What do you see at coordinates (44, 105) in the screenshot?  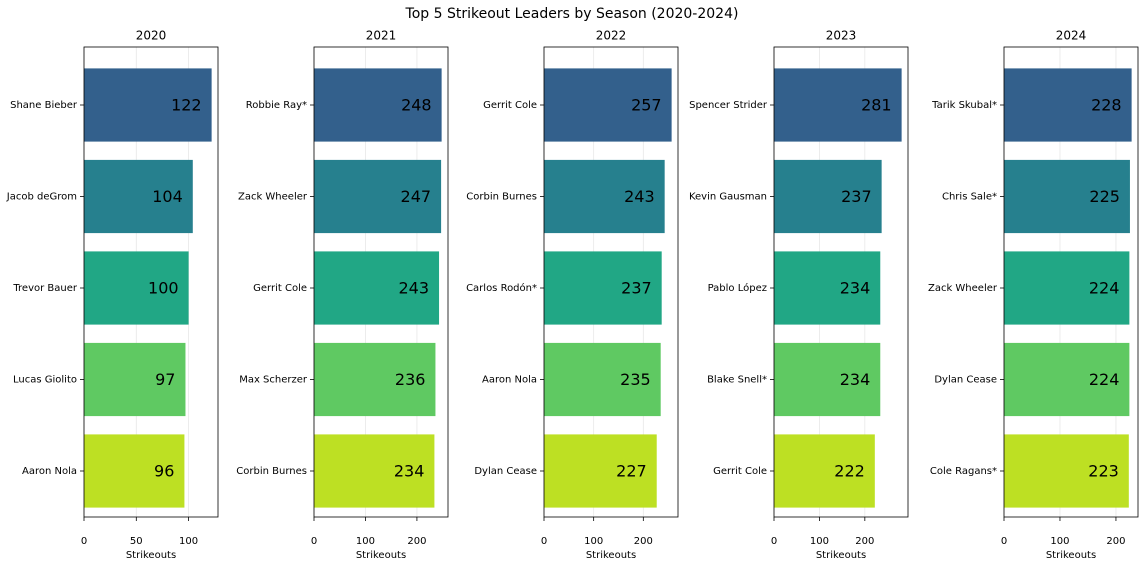 I see `y-tick-label: Shane Bieber` at bounding box center [44, 105].